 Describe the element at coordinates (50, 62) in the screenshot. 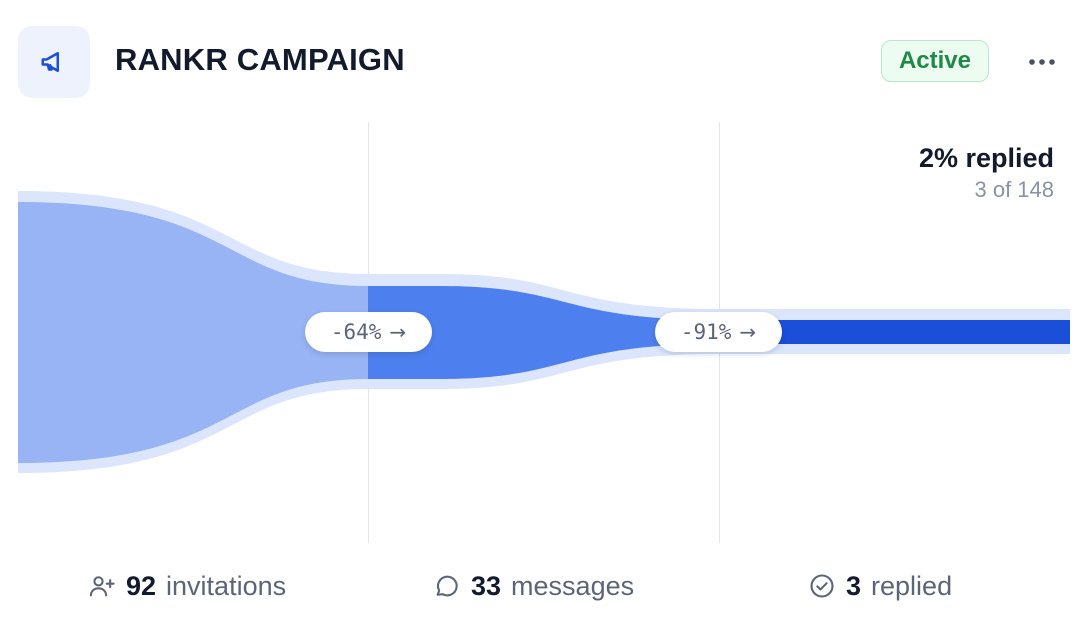

I see `megaphone-icon` at that location.